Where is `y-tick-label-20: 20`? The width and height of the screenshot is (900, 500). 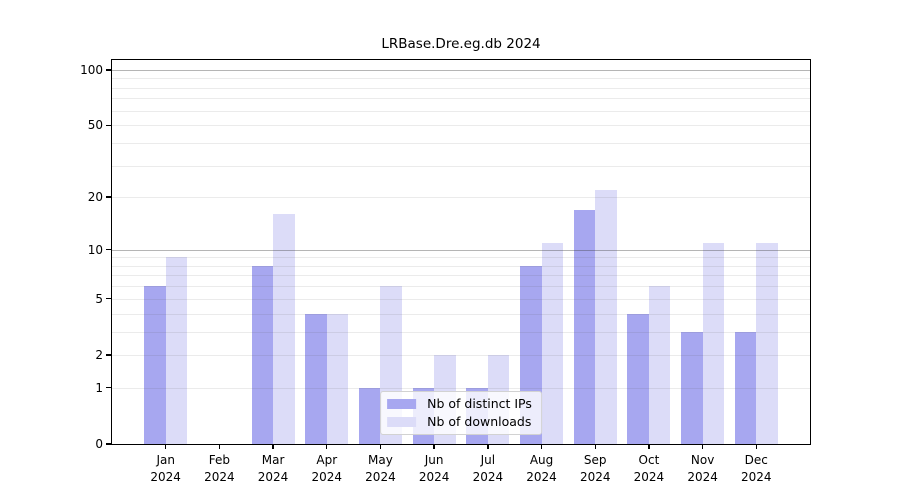
y-tick-label-20: 20 is located at coordinates (95, 197).